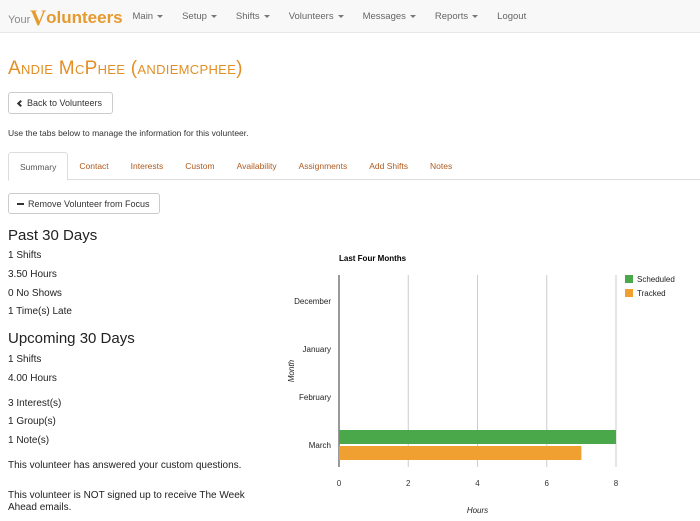  I want to click on nav-main: Main, so click(148, 16).